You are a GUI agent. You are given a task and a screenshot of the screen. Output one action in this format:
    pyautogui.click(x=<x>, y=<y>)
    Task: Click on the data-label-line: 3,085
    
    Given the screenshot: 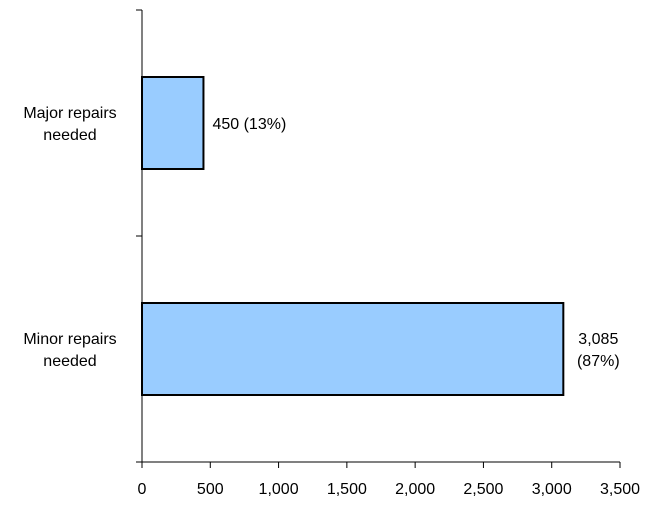 What is the action you would take?
    pyautogui.click(x=598, y=339)
    